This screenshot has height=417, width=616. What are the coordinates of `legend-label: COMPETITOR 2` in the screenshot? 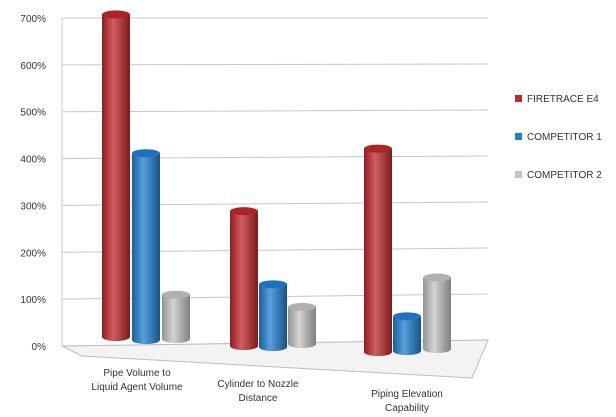 It's located at (564, 175).